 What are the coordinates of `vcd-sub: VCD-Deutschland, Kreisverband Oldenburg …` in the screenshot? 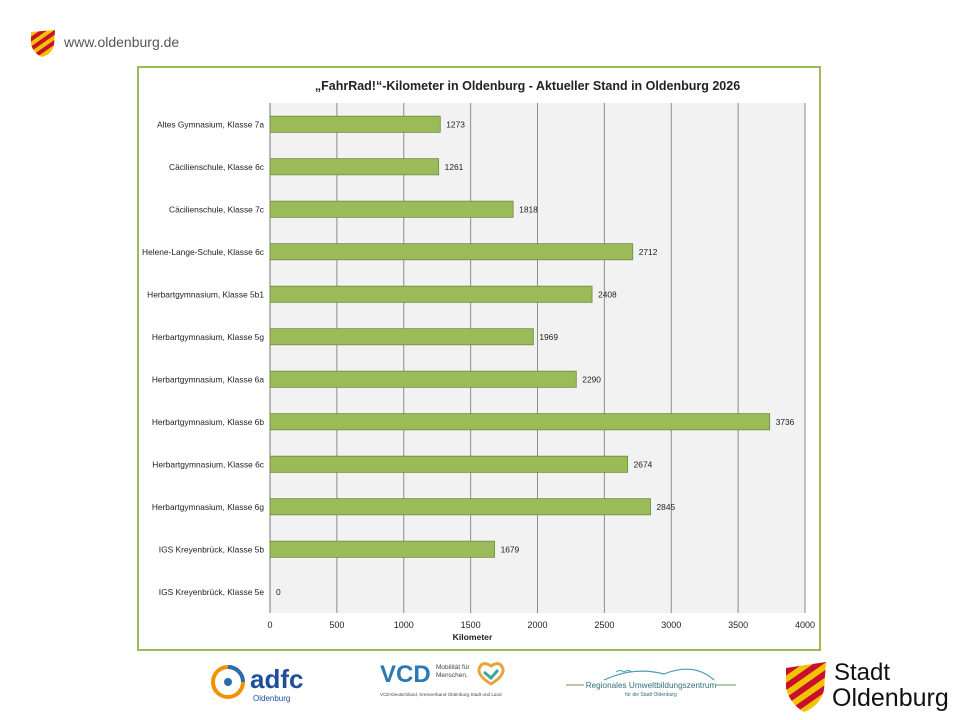 It's located at (441, 694).